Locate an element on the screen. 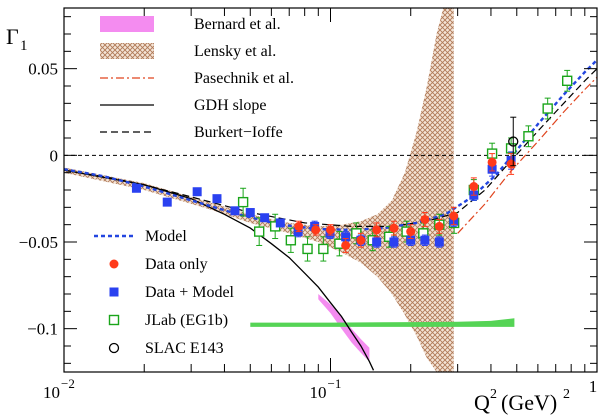  legend-top-item-label: Bernard et al. is located at coordinates (237, 24).